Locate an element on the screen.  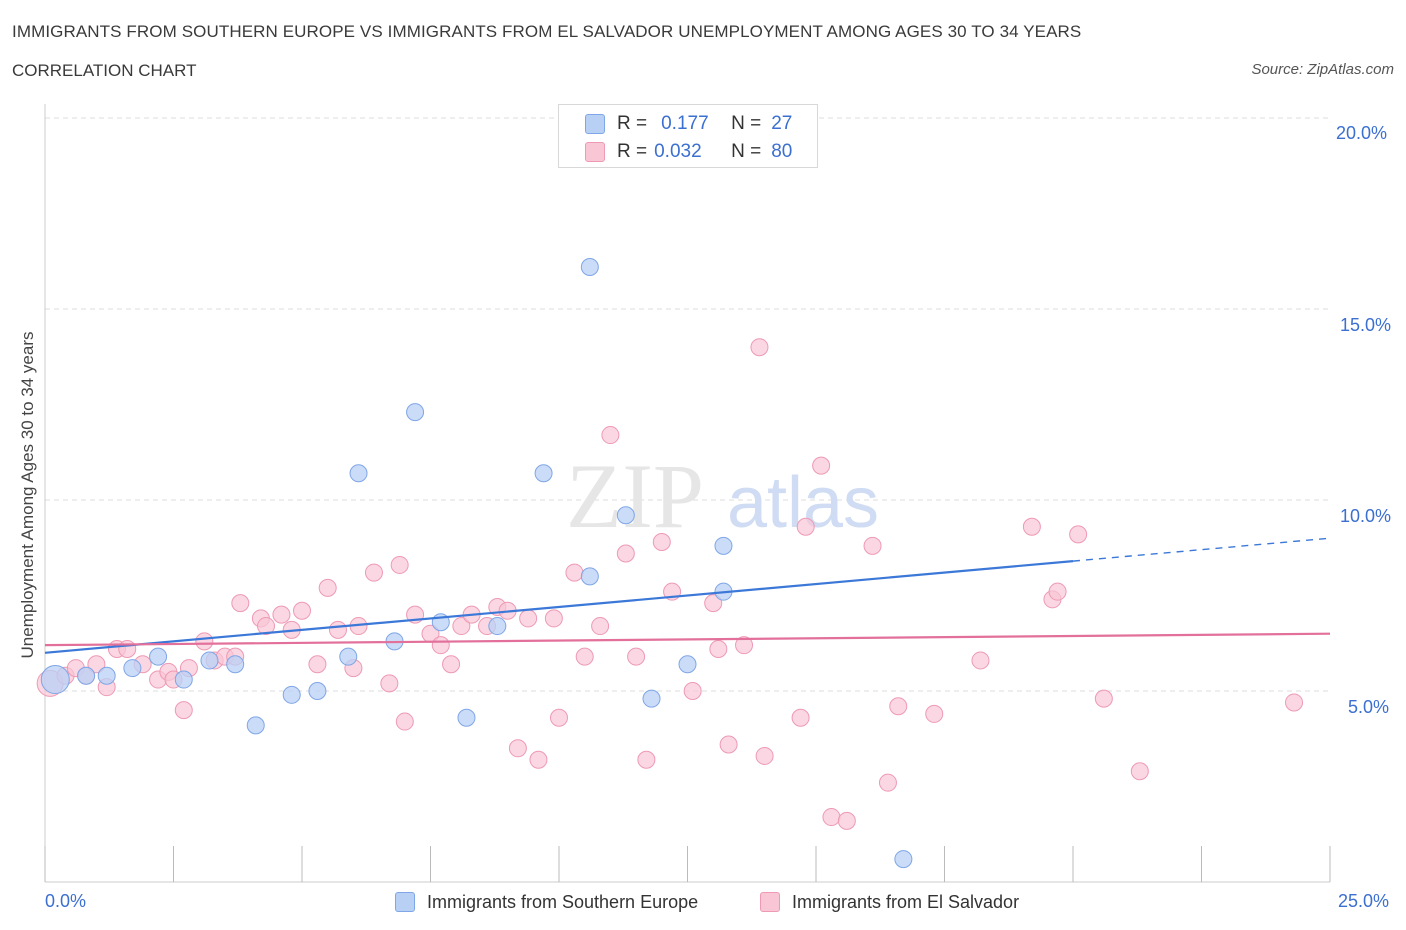
y-tick-20: 20.0% is located at coordinates (1362, 133).